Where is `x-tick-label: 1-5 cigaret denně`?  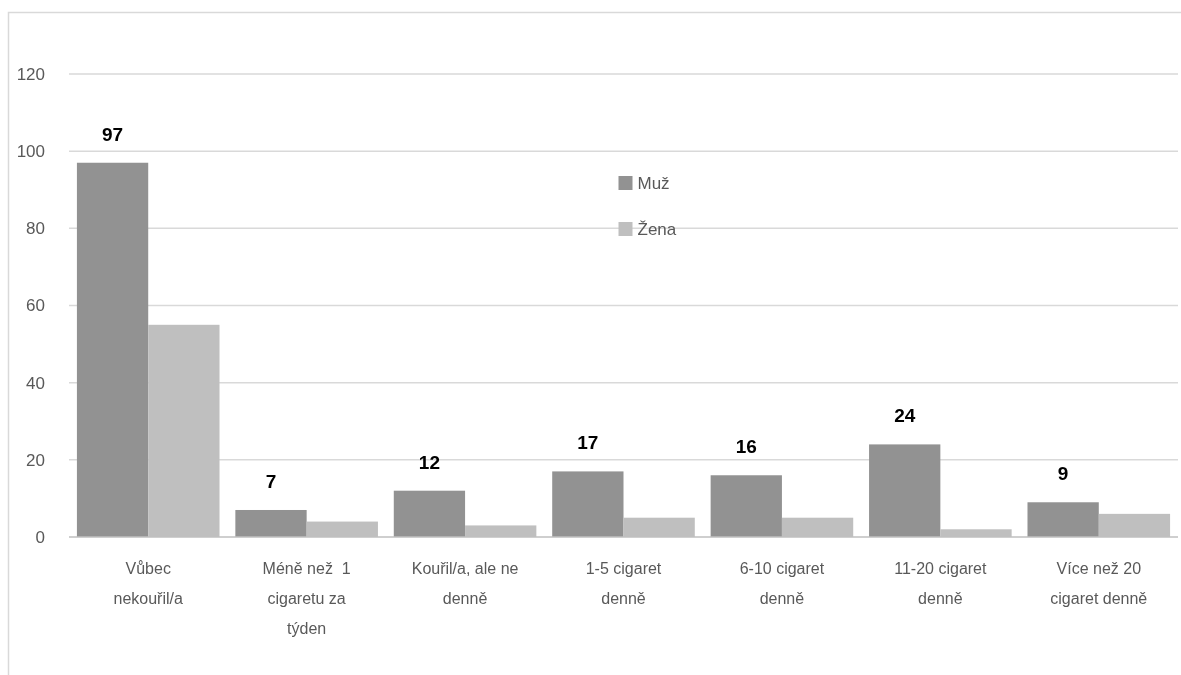 x-tick-label: 1-5 cigaret denně is located at coordinates (623, 583).